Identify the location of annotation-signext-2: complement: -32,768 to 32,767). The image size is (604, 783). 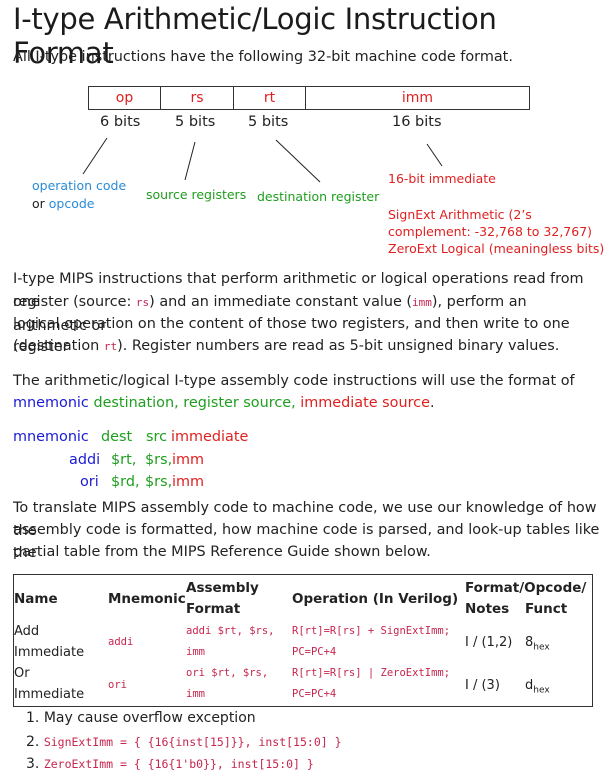
(490, 231).